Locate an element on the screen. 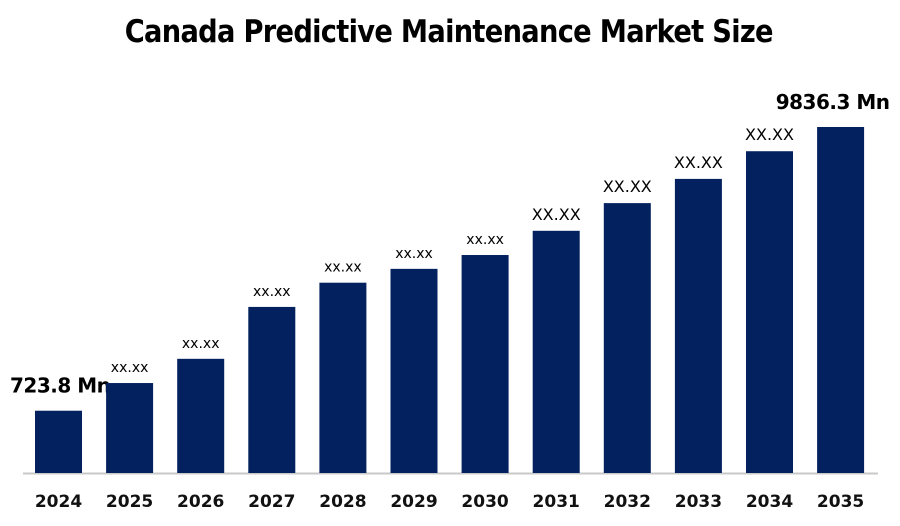  bar-2024 is located at coordinates (58, 441).